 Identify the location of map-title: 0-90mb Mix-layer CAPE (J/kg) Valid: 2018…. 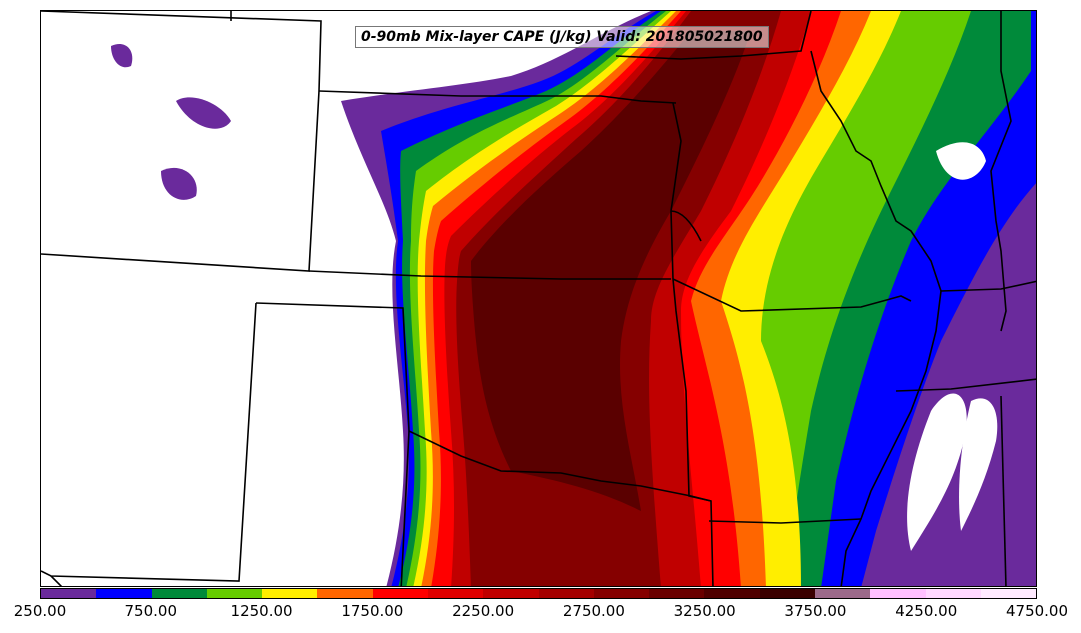
(562, 37).